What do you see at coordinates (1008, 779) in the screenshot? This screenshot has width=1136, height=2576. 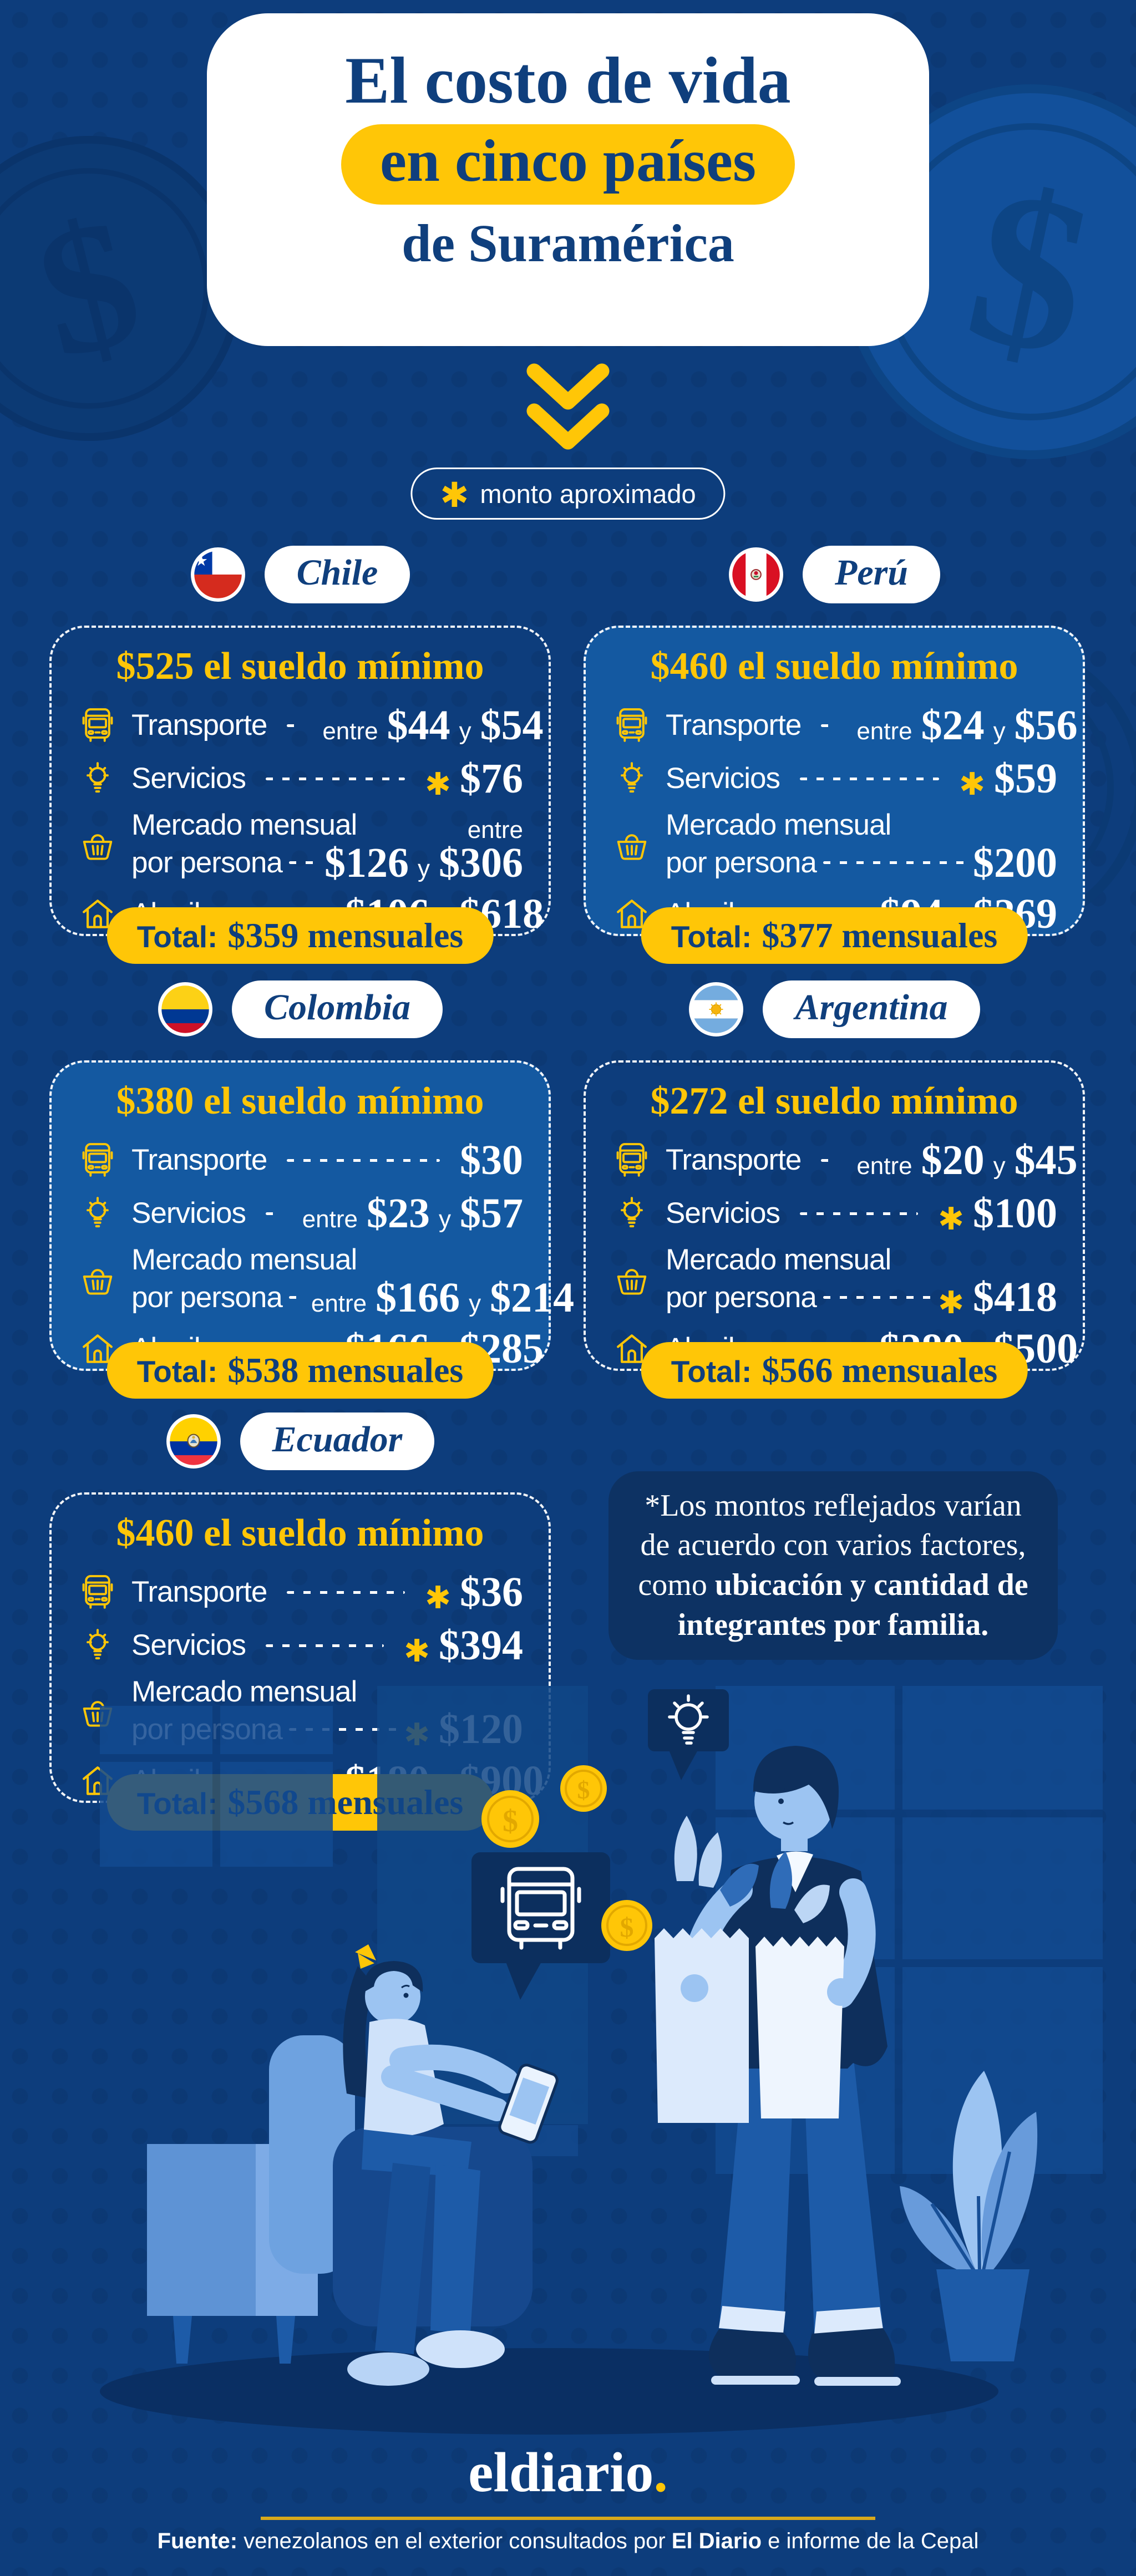 I see `row-value: ✱ $59` at bounding box center [1008, 779].